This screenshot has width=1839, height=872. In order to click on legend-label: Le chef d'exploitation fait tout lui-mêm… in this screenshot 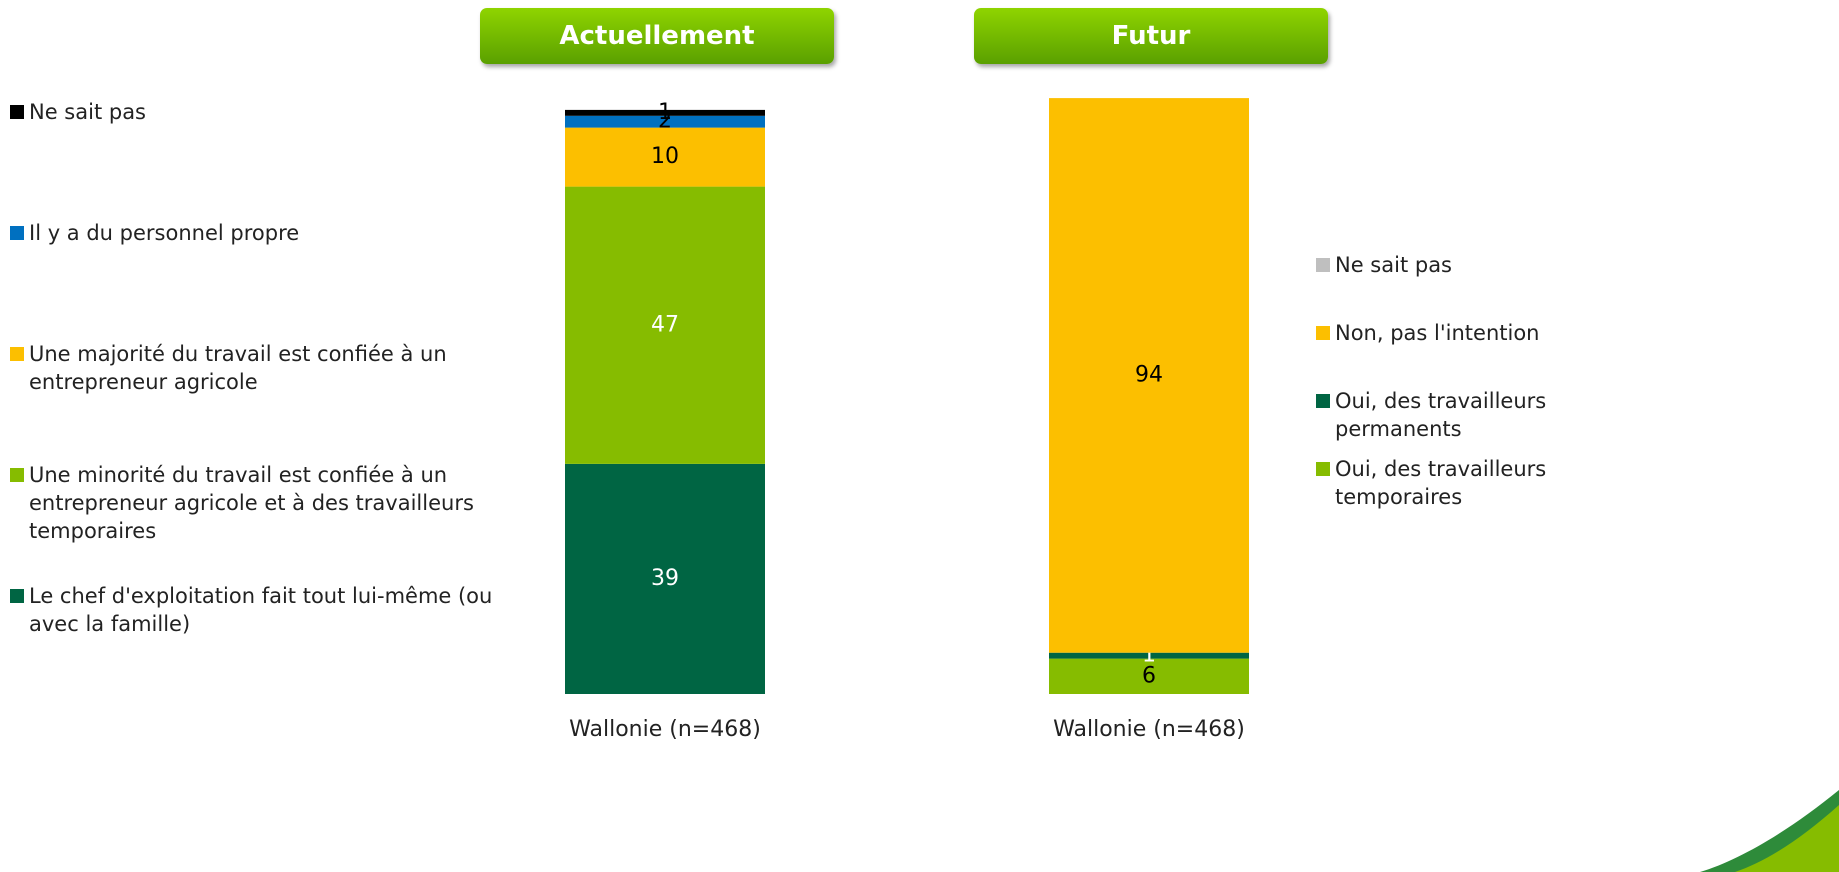, I will do `click(261, 610)`.